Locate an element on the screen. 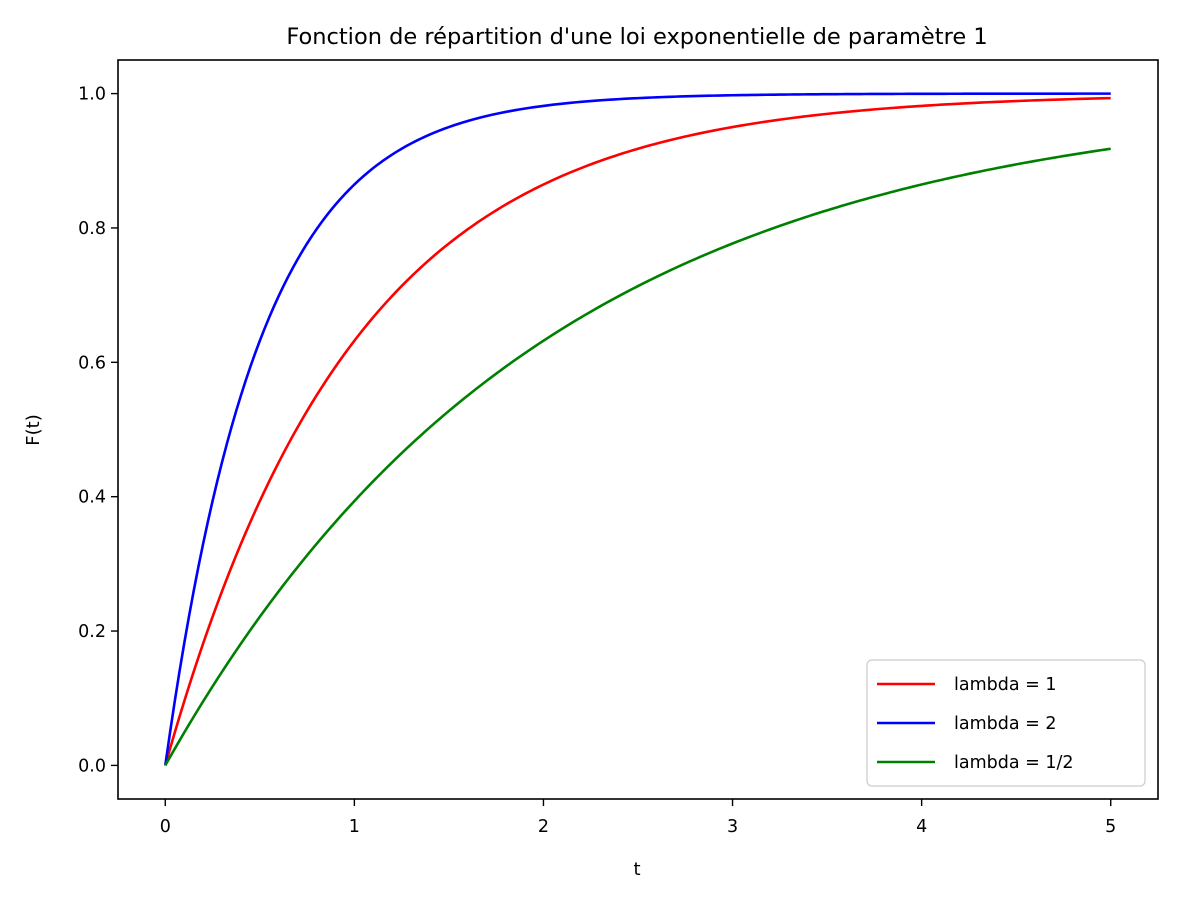  y-tick-label: 0.6 is located at coordinates (92, 363).